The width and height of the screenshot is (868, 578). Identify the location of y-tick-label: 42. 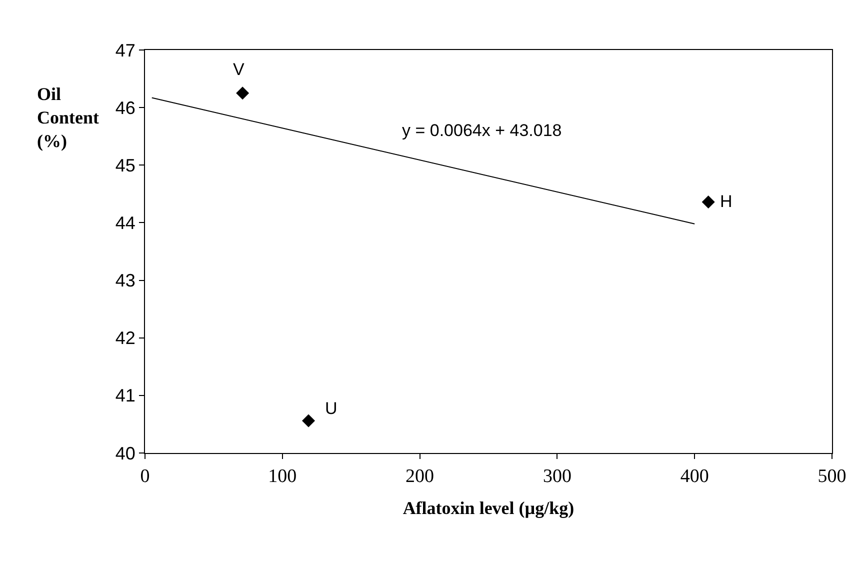
(125, 338).